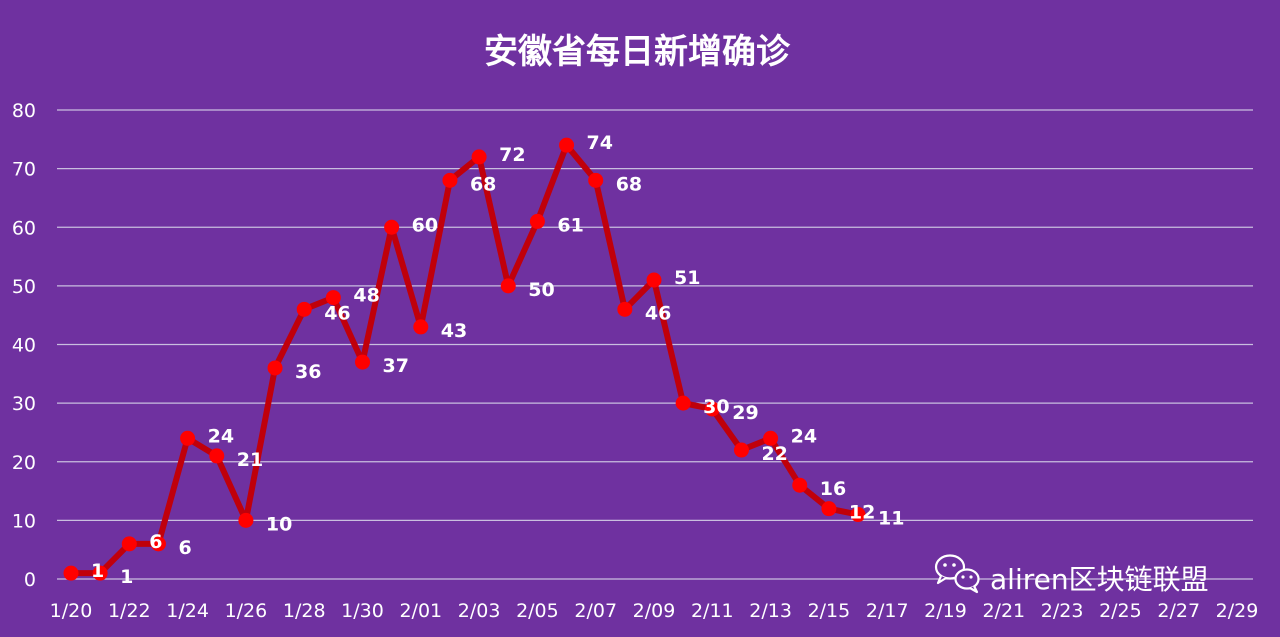 The width and height of the screenshot is (1280, 637). Describe the element at coordinates (637, 52) in the screenshot. I see `chart-title: 安徽省每日新增确诊` at that location.